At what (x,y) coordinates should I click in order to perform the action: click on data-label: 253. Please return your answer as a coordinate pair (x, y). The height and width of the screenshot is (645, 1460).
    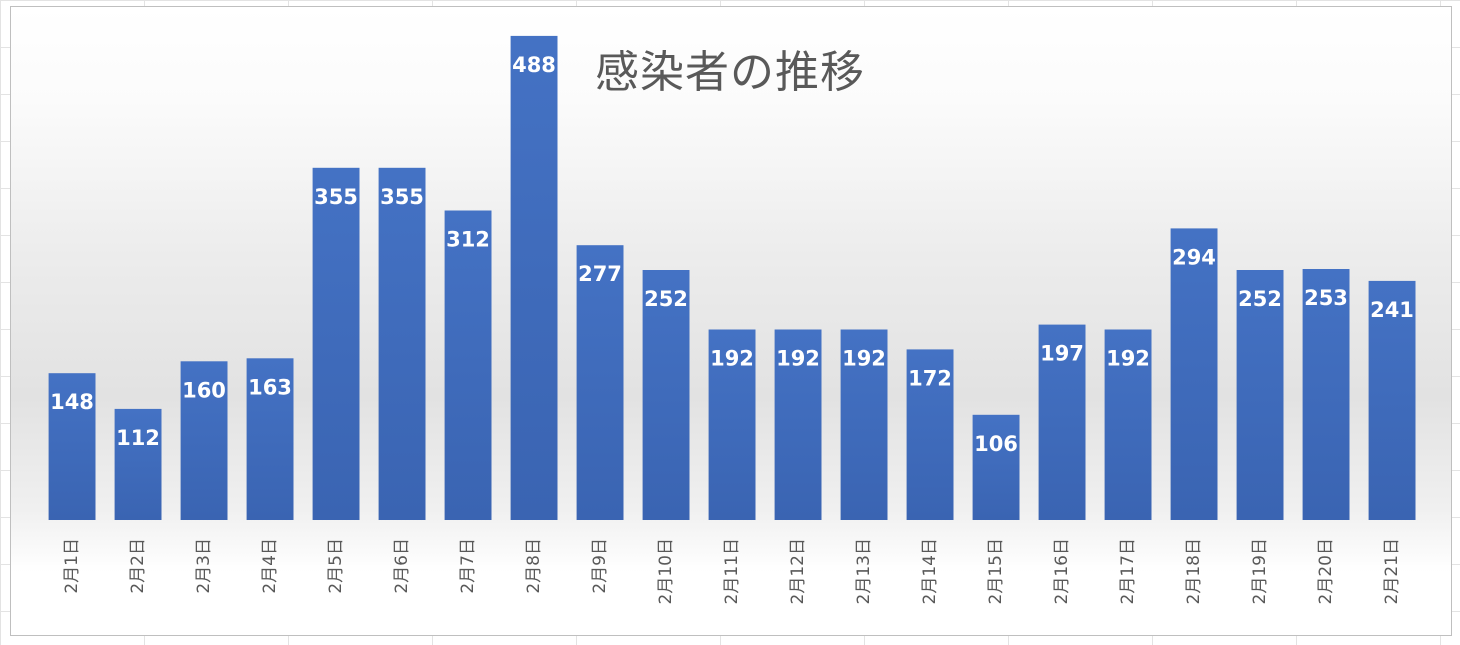
    Looking at the image, I should click on (1326, 298).